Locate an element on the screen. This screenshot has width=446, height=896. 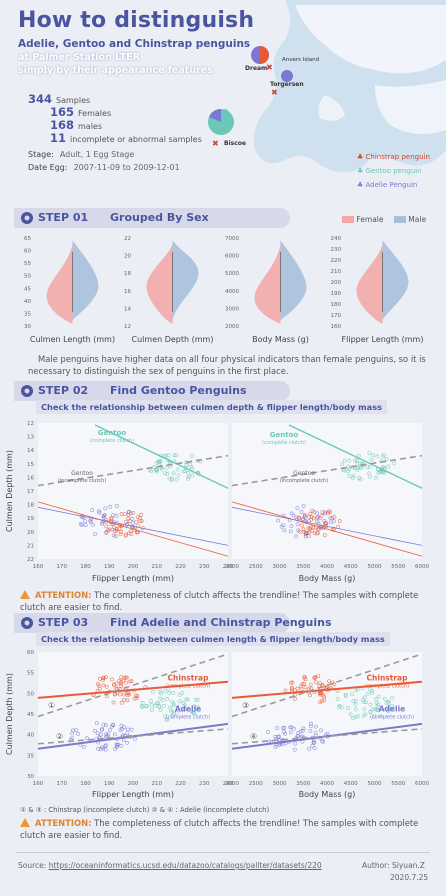
y-tick-label: 17 is located at coordinates (30, 492).